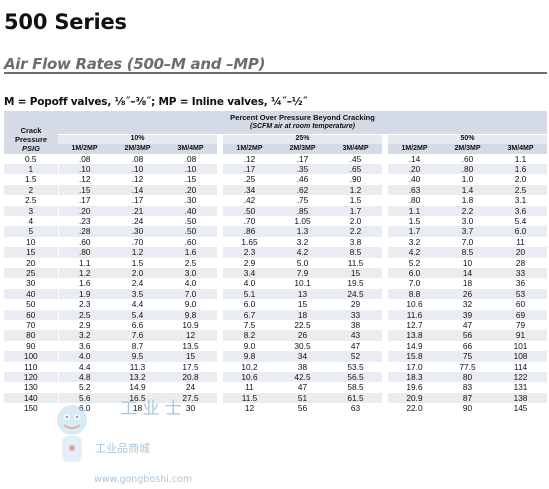 The image size is (549, 489). Describe the element at coordinates (249, 190) in the screenshot. I see `flow-cell: .34` at that location.